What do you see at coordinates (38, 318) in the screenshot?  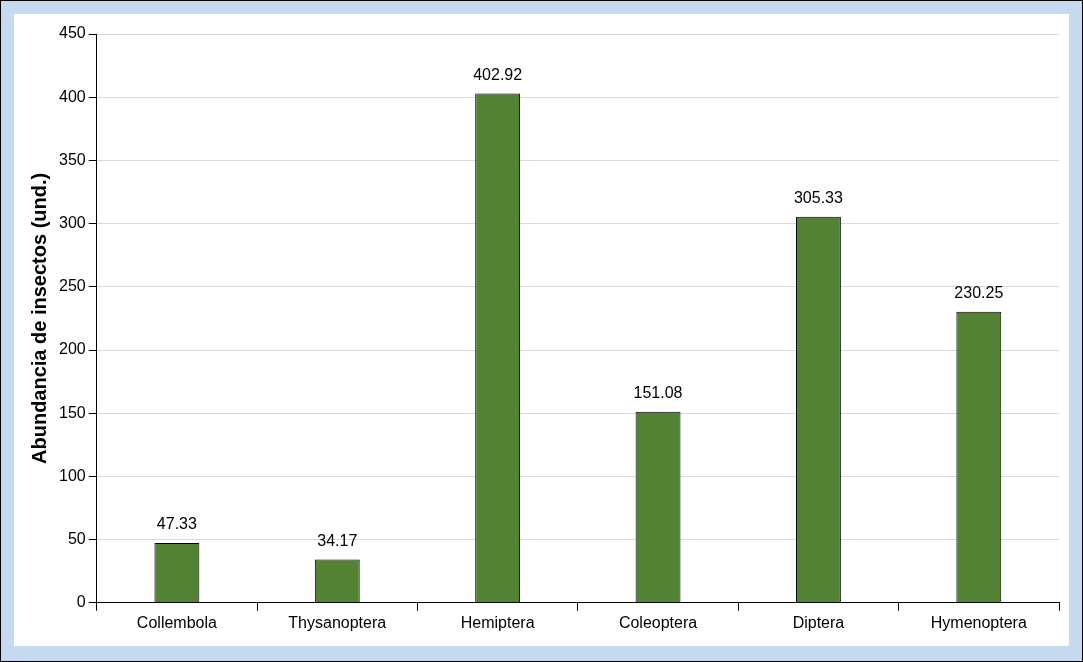 I see `y-axis-title: Abundancia de insectos (und.)` at bounding box center [38, 318].